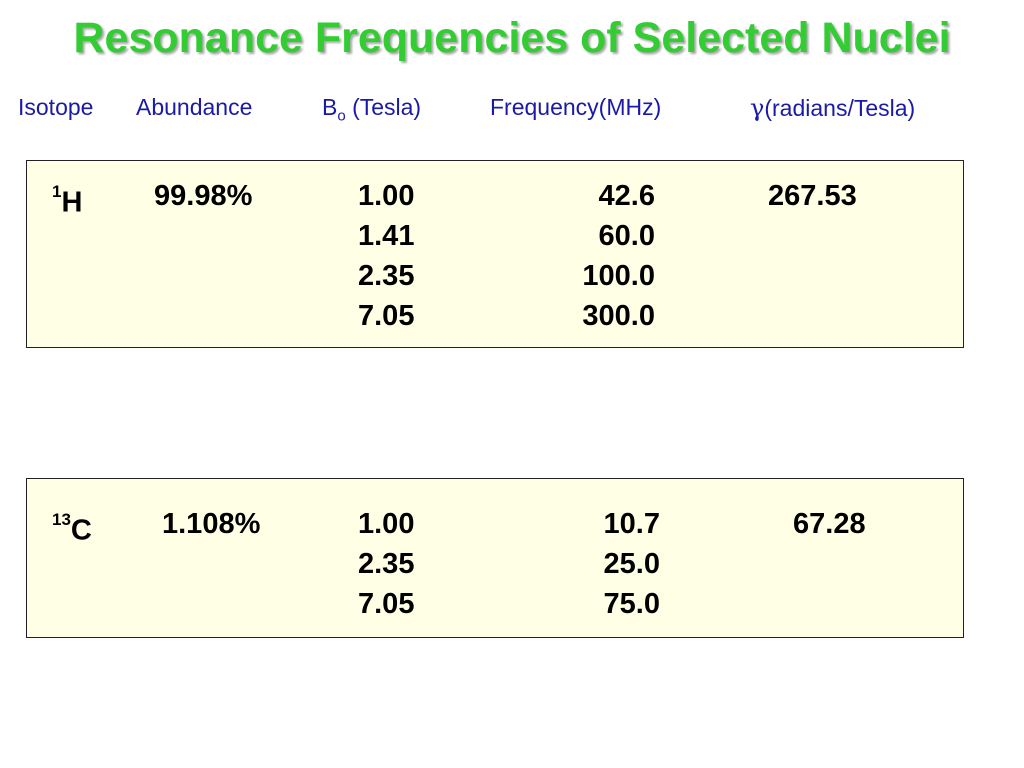 This screenshot has width=1024, height=768. Describe the element at coordinates (386, 256) in the screenshot. I see `b0-list-h1: 1.00 1.41 2.35 7.05` at that location.